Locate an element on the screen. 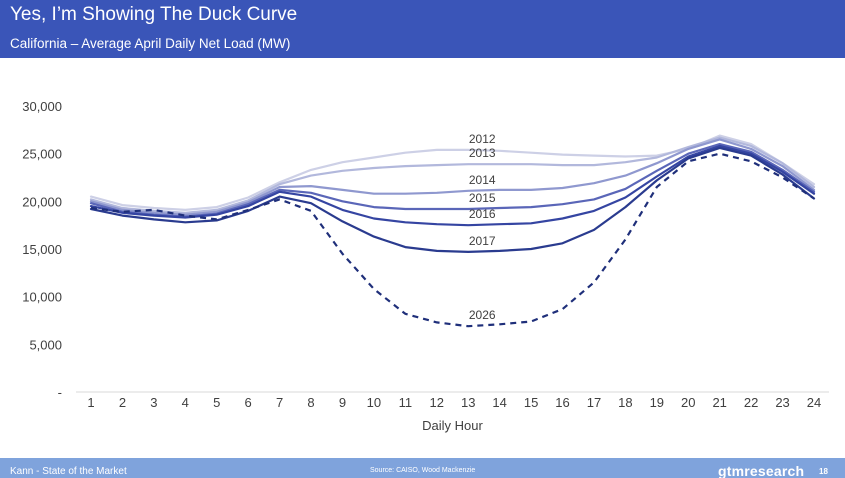 The width and height of the screenshot is (845, 478). footer-source: Source: CAISO, Wood Mackenzie is located at coordinates (423, 470).